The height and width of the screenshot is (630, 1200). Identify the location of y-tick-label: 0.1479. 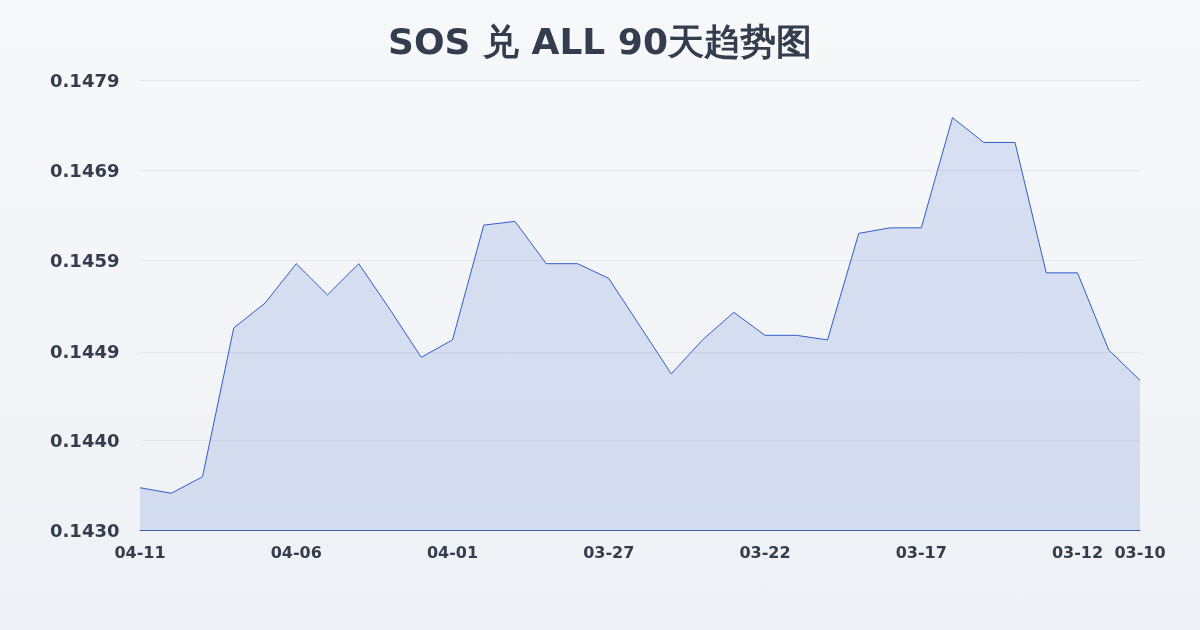
(85, 80).